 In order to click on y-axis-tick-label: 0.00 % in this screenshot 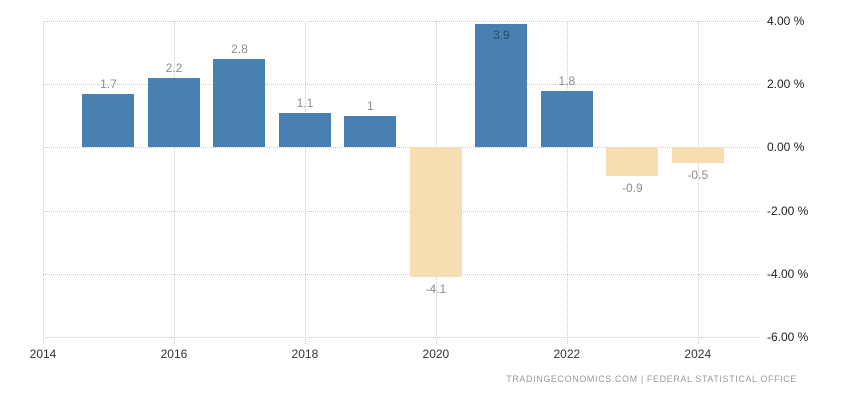, I will do `click(786, 147)`.